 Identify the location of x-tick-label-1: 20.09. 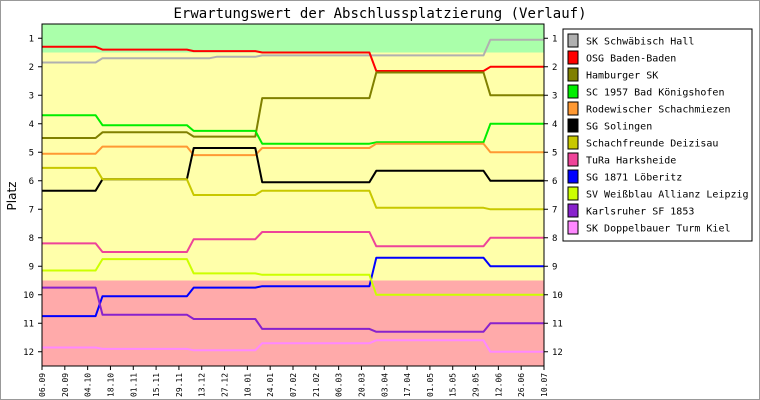
(65, 385).